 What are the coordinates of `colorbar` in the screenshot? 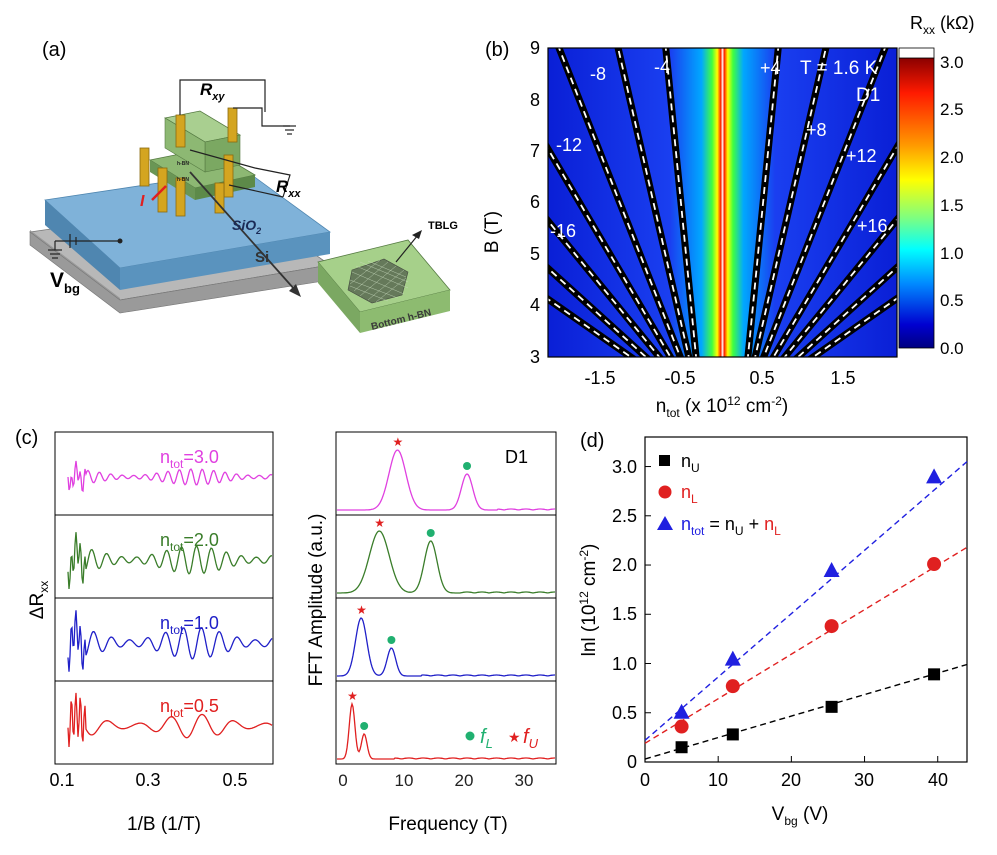 It's located at (916, 203).